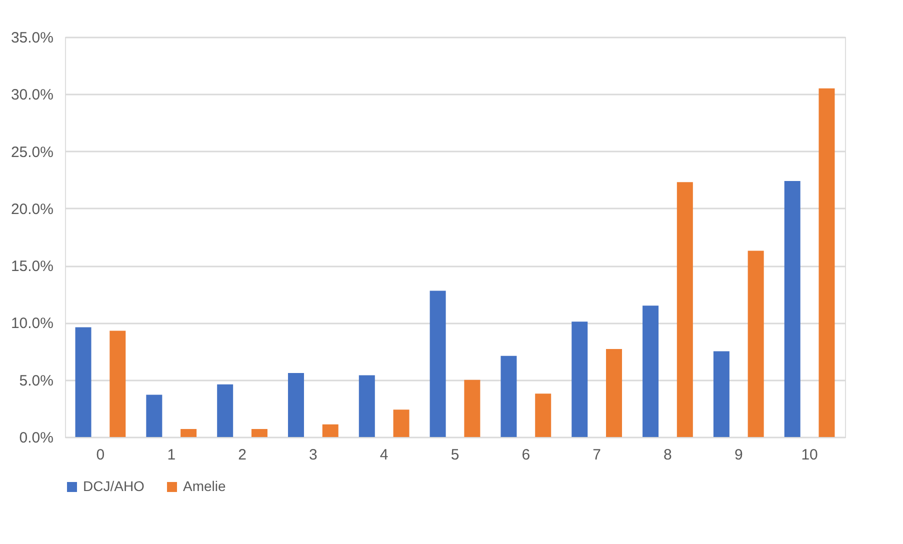 Image resolution: width=903 pixels, height=544 pixels. What do you see at coordinates (204, 486) in the screenshot?
I see `legend-label: Amelie` at bounding box center [204, 486].